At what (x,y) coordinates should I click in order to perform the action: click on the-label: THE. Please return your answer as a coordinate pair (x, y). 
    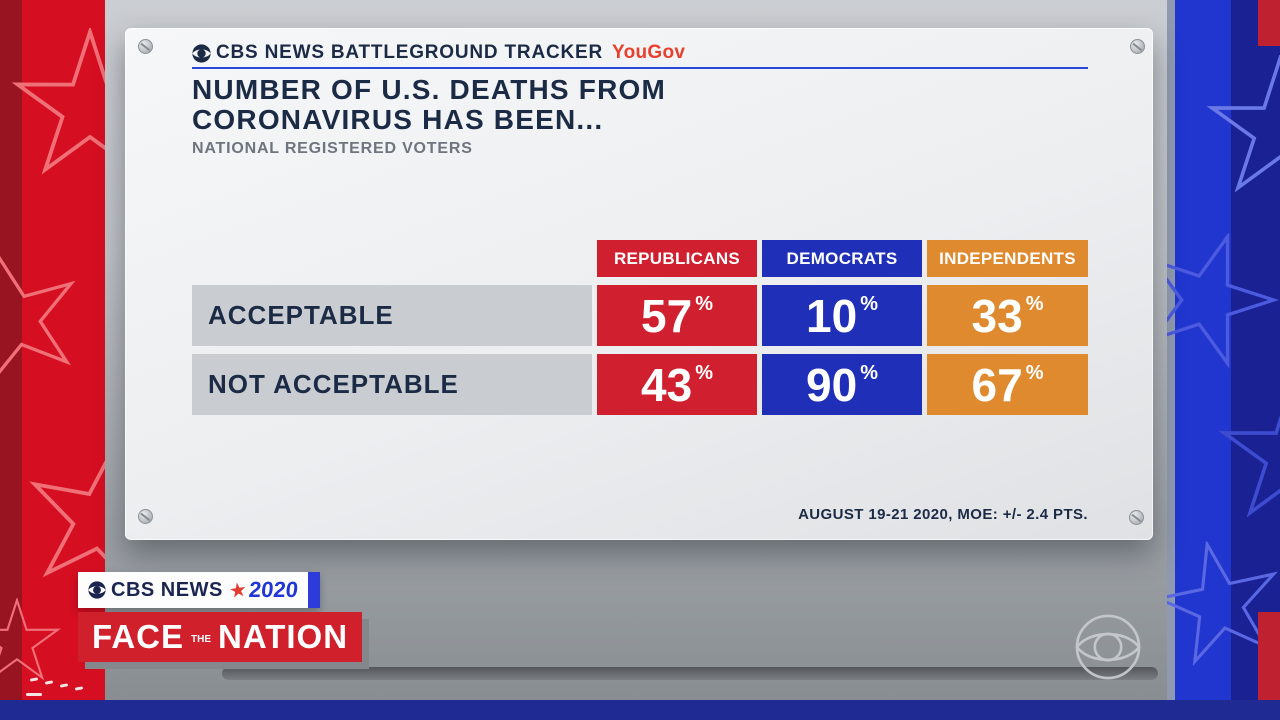
    Looking at the image, I should click on (201, 639).